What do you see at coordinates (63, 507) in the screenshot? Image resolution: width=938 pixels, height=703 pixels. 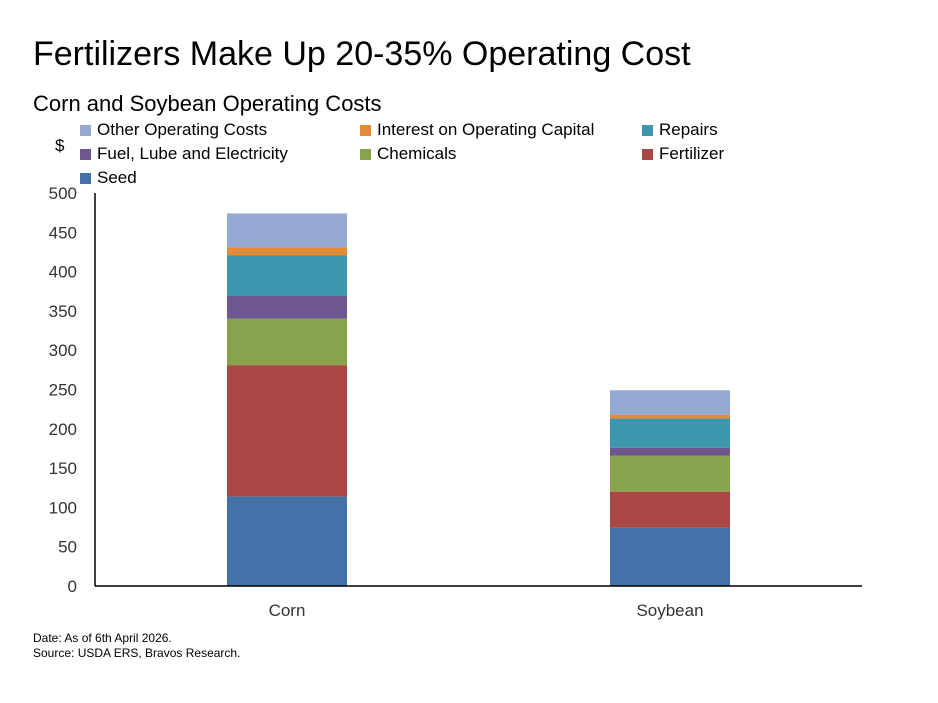 I see `y-tick-label: 100` at bounding box center [63, 507].